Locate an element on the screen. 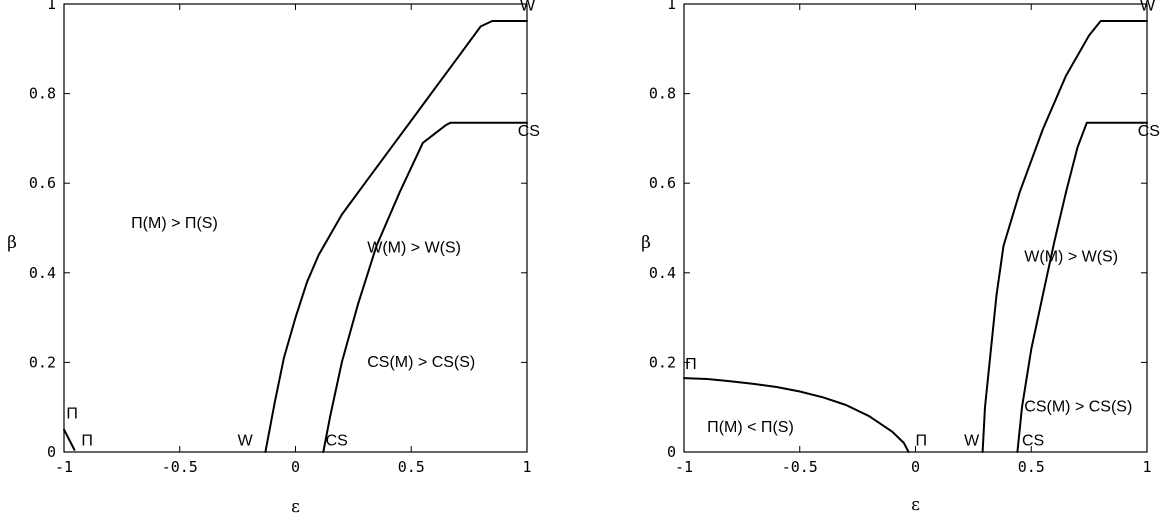  region-annotation: Π(M) < Π(S) is located at coordinates (750, 427).